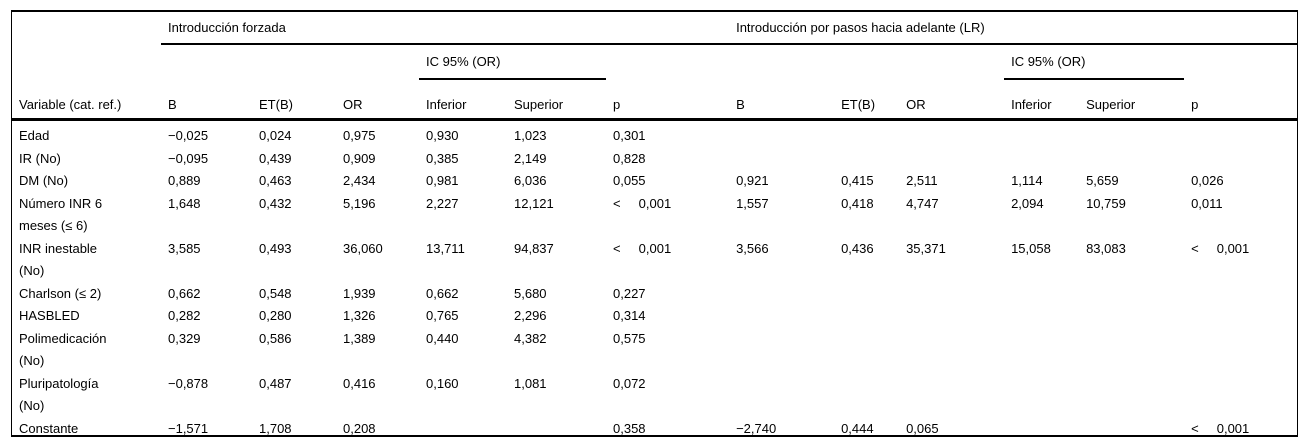 This screenshot has width=1310, height=442. I want to click on col-header-p-stepwise: p, so click(1240, 100).